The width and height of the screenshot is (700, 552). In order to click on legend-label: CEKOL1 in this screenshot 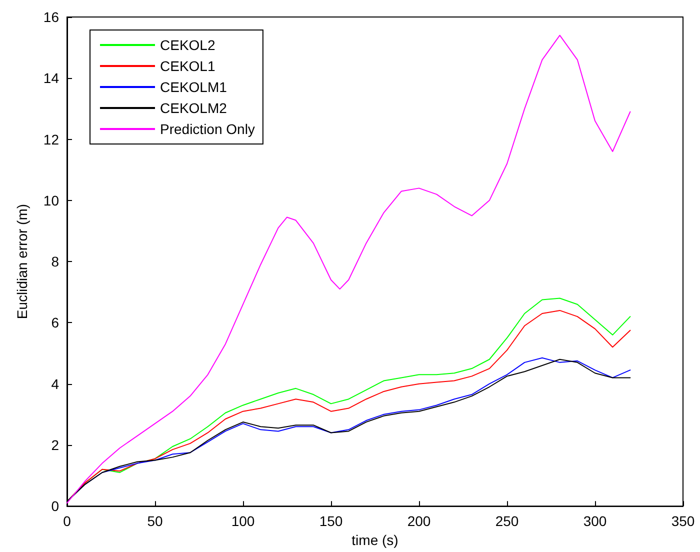, I will do `click(188, 66)`.